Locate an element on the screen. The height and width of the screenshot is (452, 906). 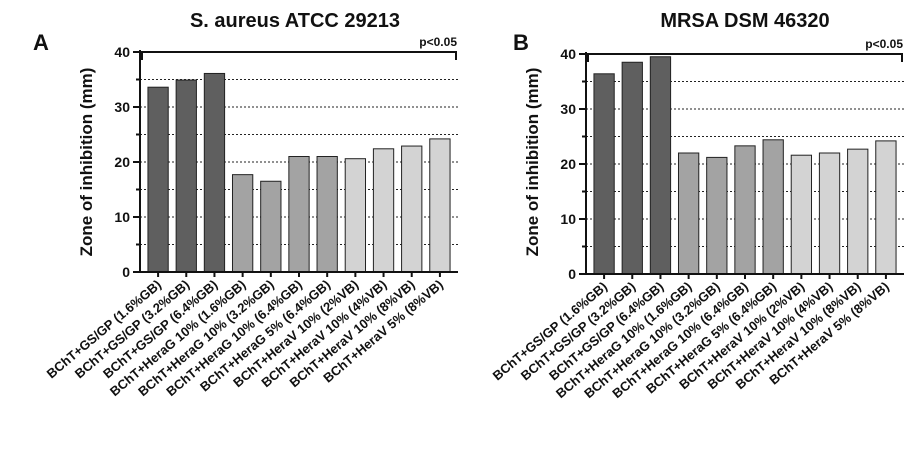
panel-b-letter: B is located at coordinates (521, 42).